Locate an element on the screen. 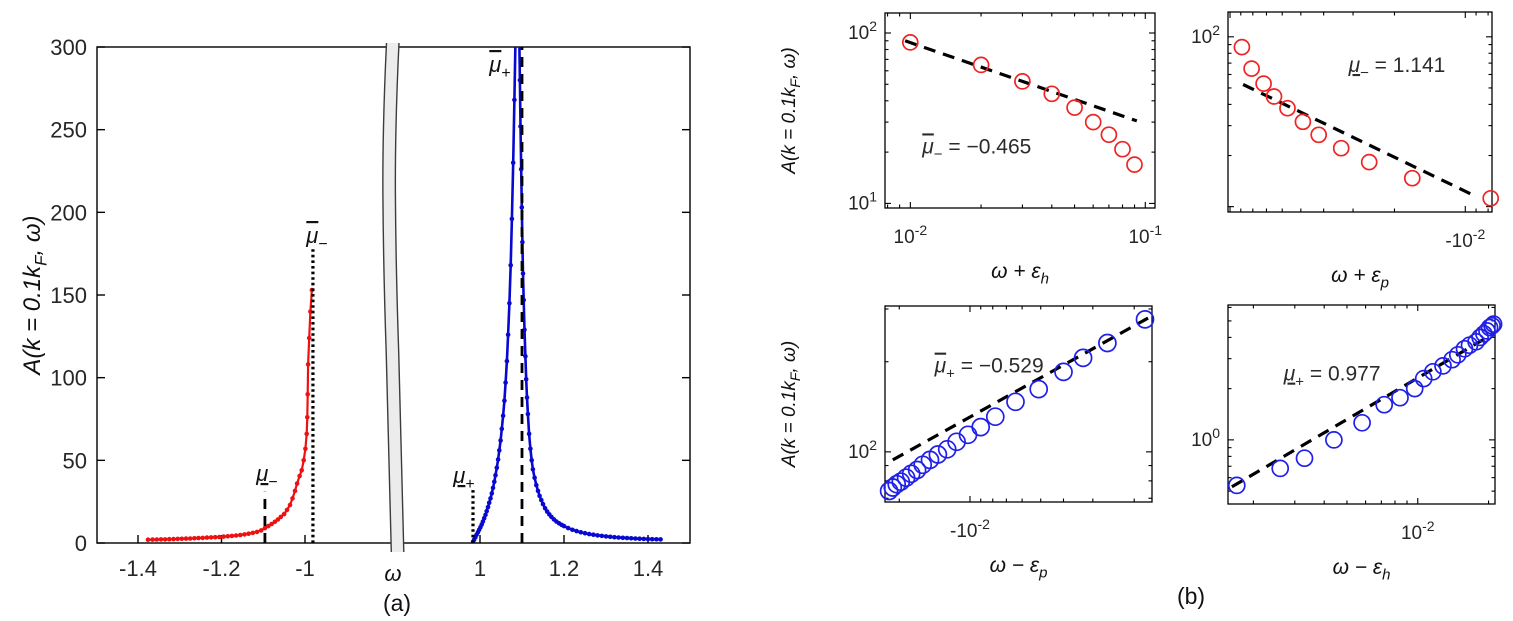  b1-fit-line is located at coordinates (1021, 81).